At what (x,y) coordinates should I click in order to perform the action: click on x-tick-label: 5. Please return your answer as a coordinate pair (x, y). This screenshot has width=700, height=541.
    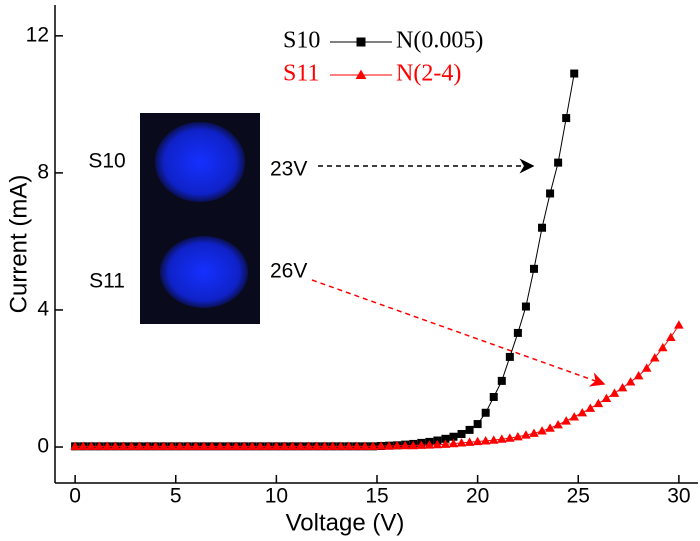
    Looking at the image, I should click on (176, 496).